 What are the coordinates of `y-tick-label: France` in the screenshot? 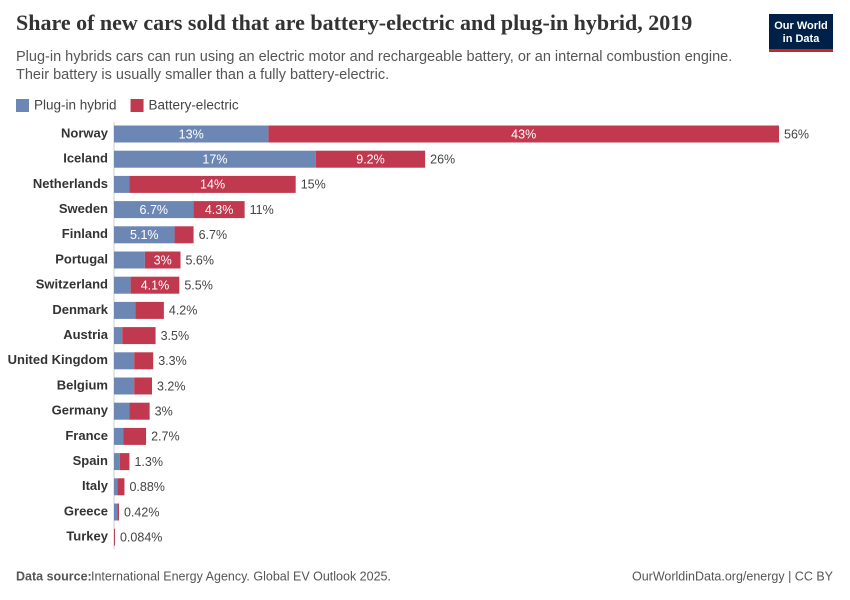 It's located at (86, 435).